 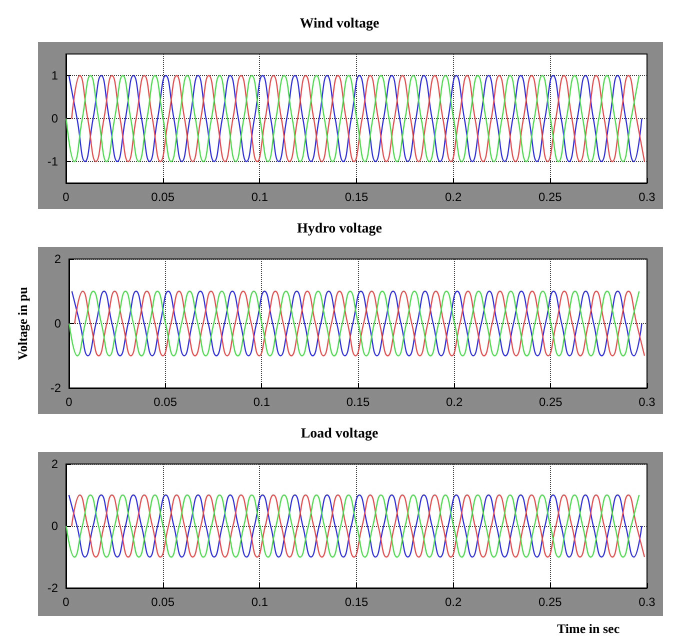 What do you see at coordinates (52, 161) in the screenshot?
I see `y-tick-label: -1` at bounding box center [52, 161].